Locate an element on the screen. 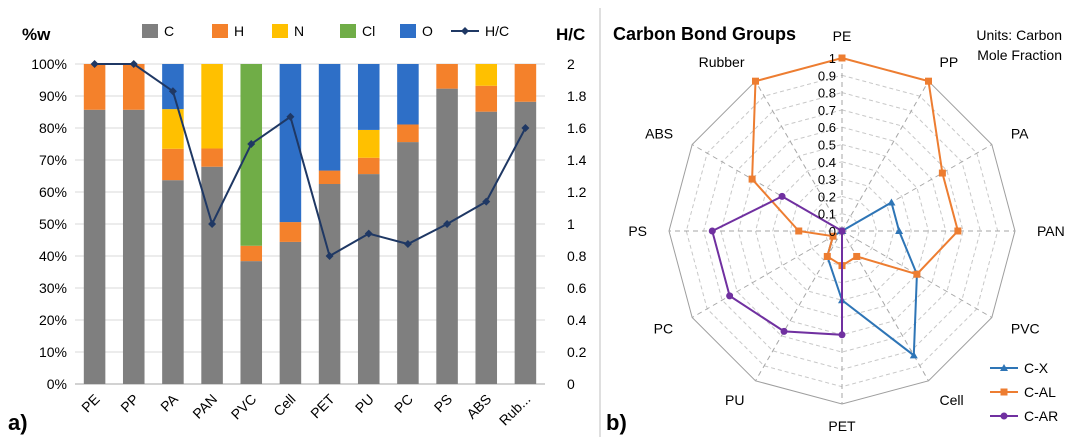  a-category-label: Cell is located at coordinates (284, 405).